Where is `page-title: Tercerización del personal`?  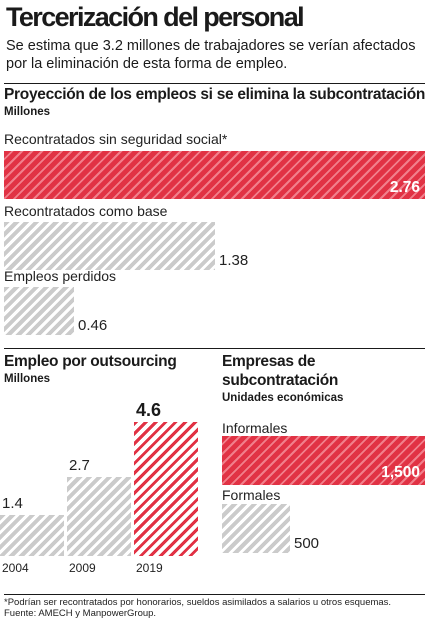
page-title: Tercerización del personal is located at coordinates (155, 17).